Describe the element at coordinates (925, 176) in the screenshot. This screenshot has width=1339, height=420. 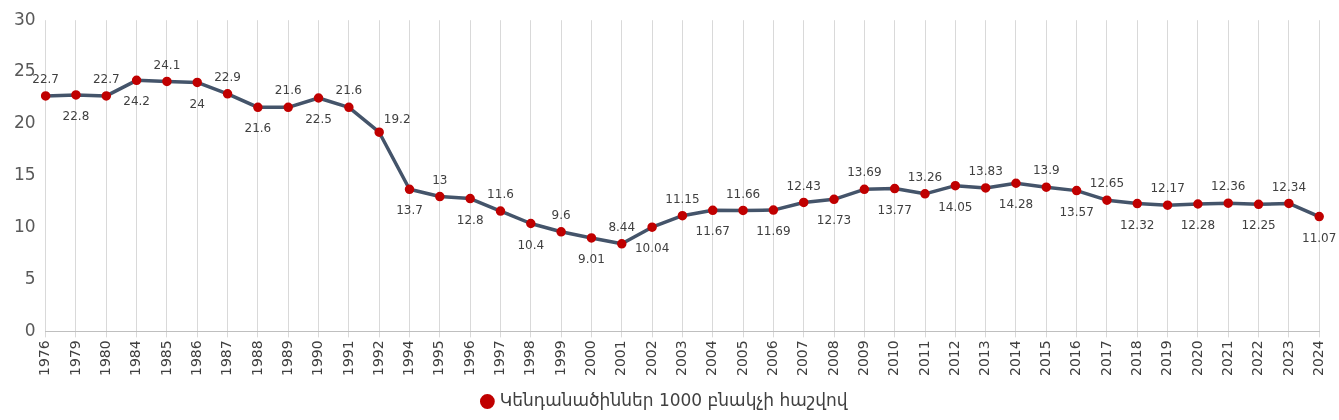
I see `data-label: 13.26` at that location.